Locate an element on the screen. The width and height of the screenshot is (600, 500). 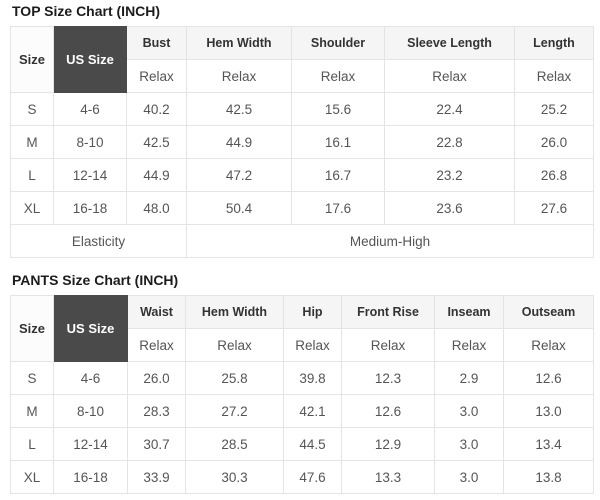
value-cell: 25.8 is located at coordinates (234, 378).